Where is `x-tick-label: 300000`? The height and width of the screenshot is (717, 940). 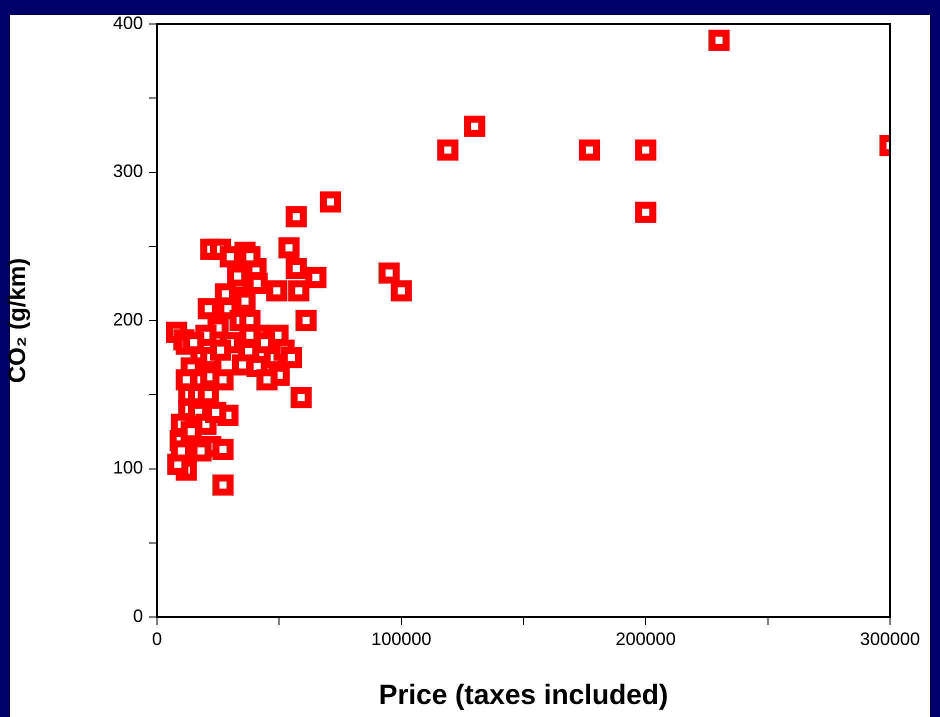
x-tick-label: 300000 is located at coordinates (890, 638).